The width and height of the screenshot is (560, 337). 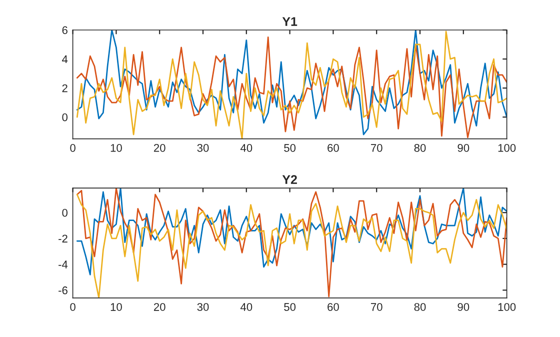 What do you see at coordinates (65, 30) in the screenshot?
I see `y-tick-label: 6` at bounding box center [65, 30].